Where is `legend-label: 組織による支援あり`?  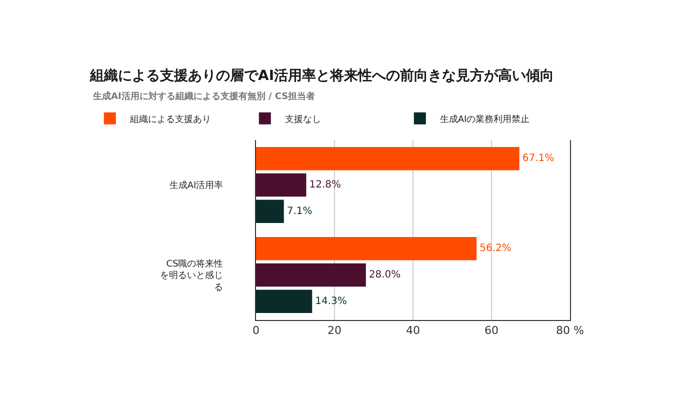
legend-label: 組織による支援あり is located at coordinates (169, 119).